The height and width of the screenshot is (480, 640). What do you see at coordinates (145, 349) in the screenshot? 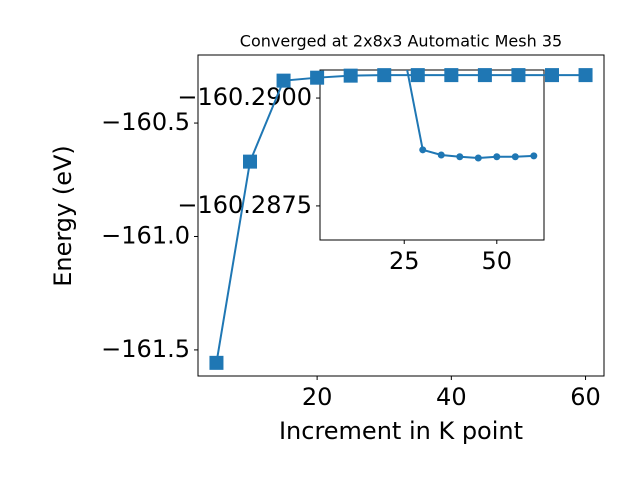
I see `y-tick-label: −161.5` at bounding box center [145, 349].